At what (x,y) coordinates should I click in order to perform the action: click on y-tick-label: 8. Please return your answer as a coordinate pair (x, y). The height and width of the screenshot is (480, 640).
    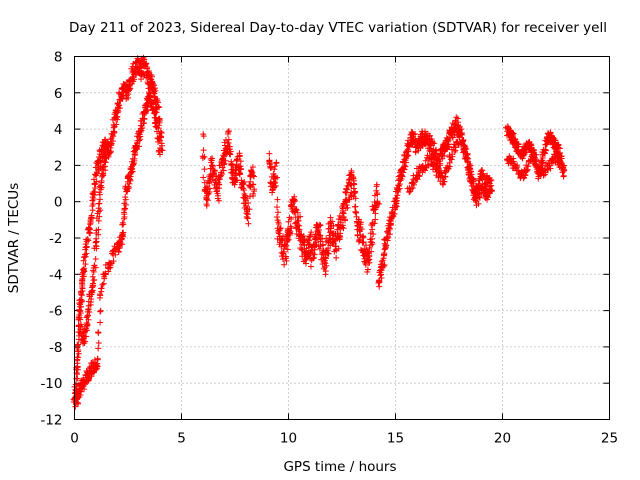
    Looking at the image, I should click on (58, 58).